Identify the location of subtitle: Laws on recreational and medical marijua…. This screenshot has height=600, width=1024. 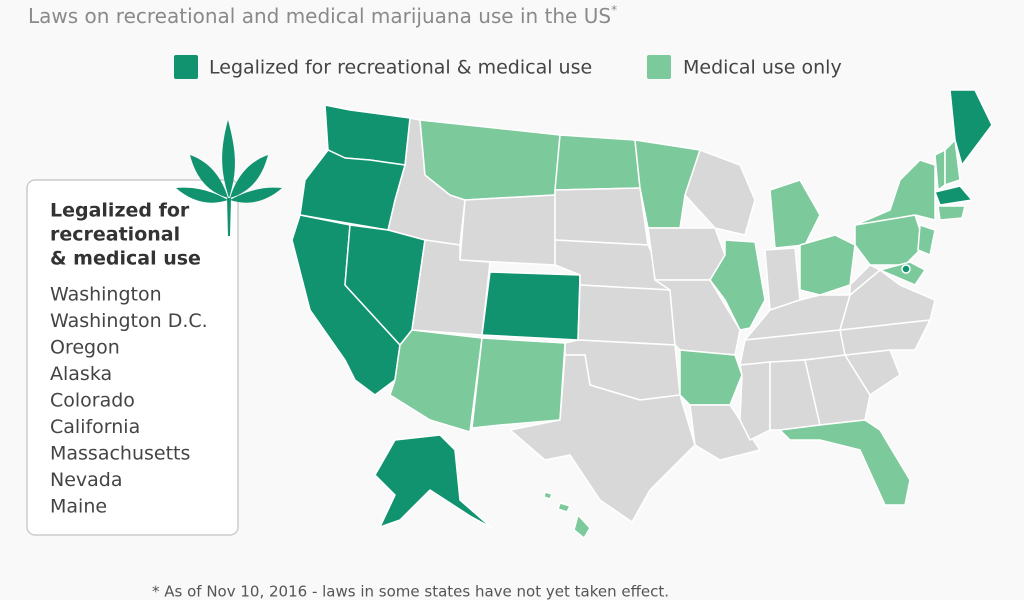
(322, 15).